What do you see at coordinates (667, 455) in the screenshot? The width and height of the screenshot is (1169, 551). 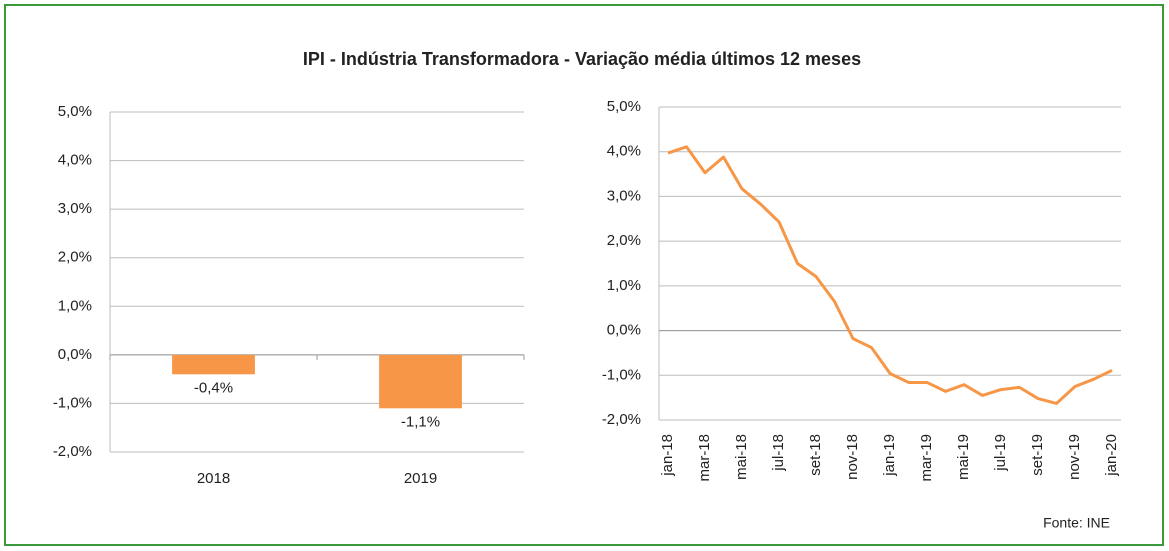 I see `x-tick-label: jan-18` at bounding box center [667, 455].